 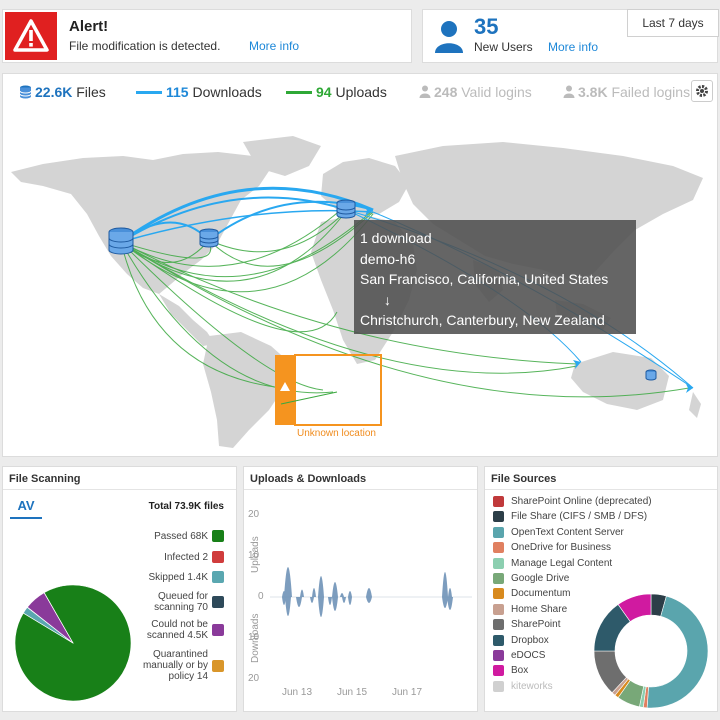 I want to click on tooltip-destination: Christchurch, Canterbury, New Zealand, so click(x=482, y=320).